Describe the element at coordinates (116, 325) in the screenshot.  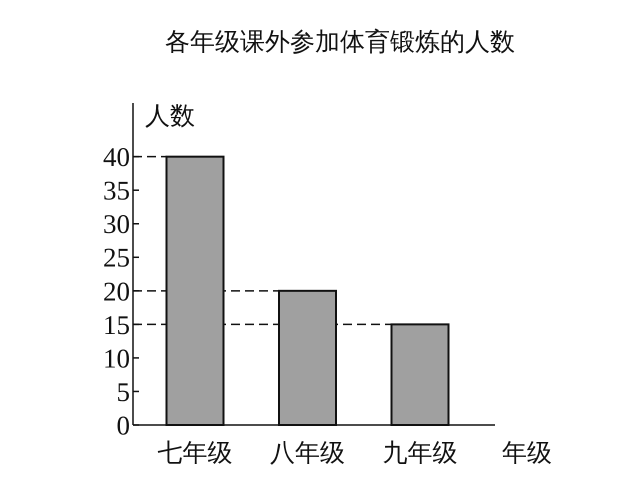
I see `y-tick-label: 15` at that location.